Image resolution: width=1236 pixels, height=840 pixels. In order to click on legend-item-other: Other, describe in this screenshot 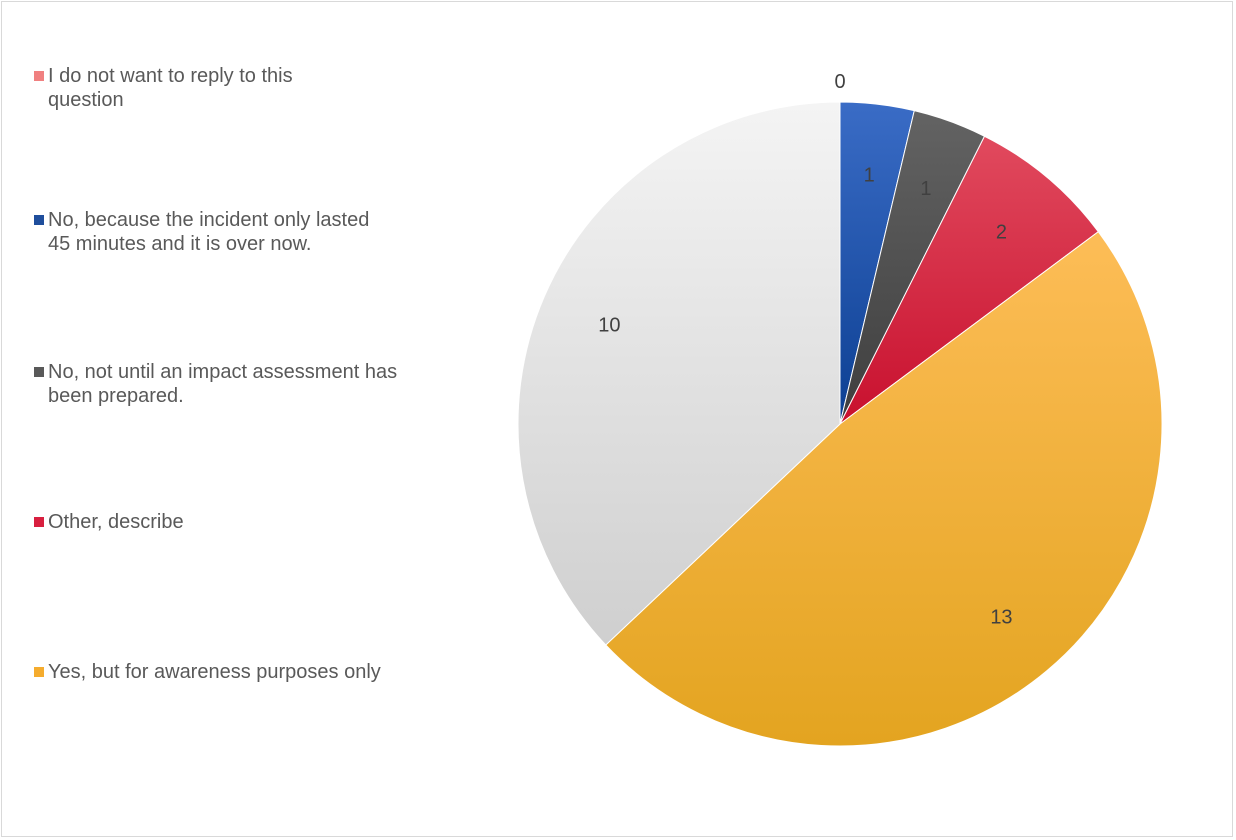, I will do `click(234, 522)`.